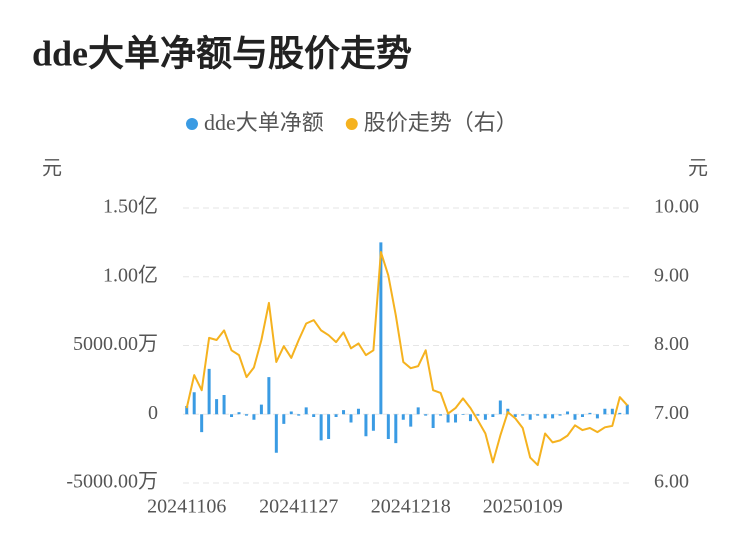 The width and height of the screenshot is (750, 558). What do you see at coordinates (671, 413) in the screenshot?
I see `y2-tick-label: 7.00` at bounding box center [671, 413].